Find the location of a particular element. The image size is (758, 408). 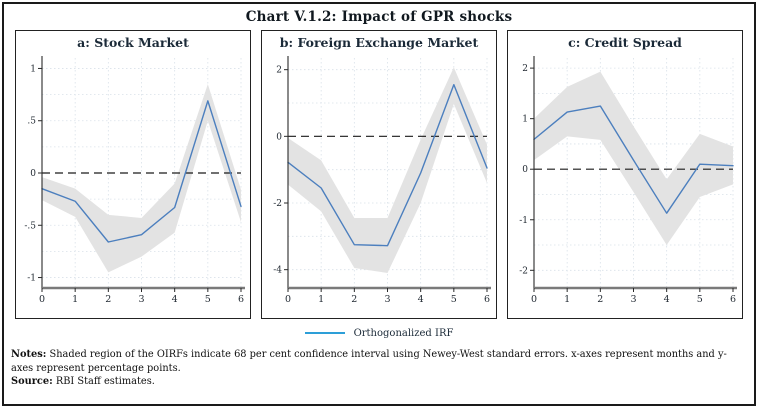

svg-text: -4 is located at coordinates (277, 271).